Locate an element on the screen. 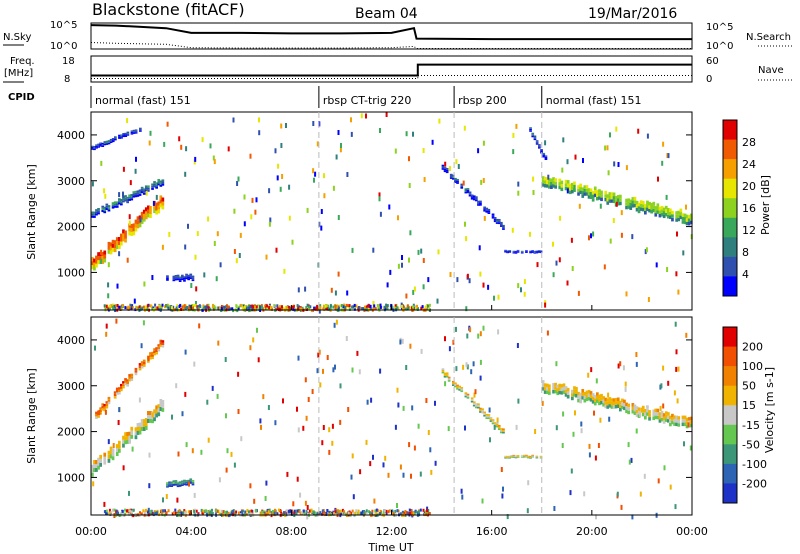 Image resolution: width=800 pixels, height=554 pixels. cpid-mode-label: normal (fast) 151 is located at coordinates (594, 100).